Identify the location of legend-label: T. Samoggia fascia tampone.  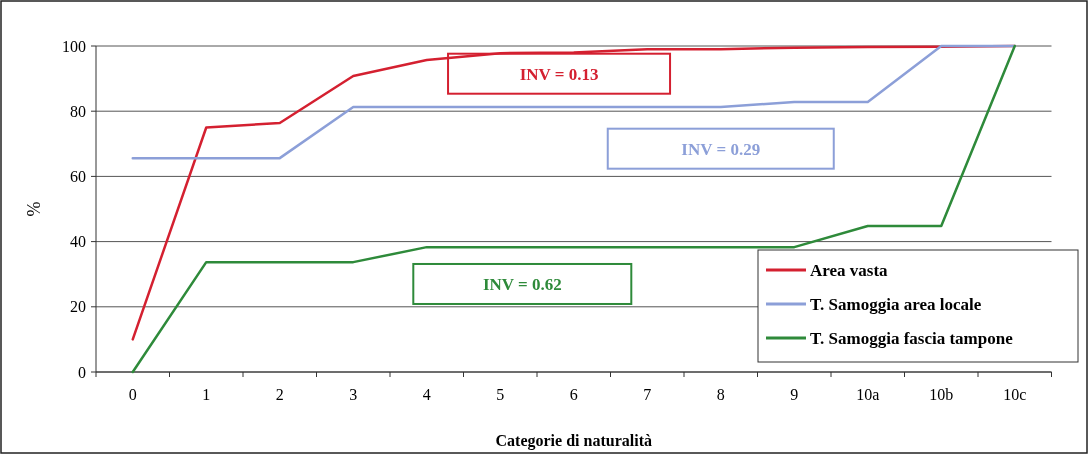
(912, 338).